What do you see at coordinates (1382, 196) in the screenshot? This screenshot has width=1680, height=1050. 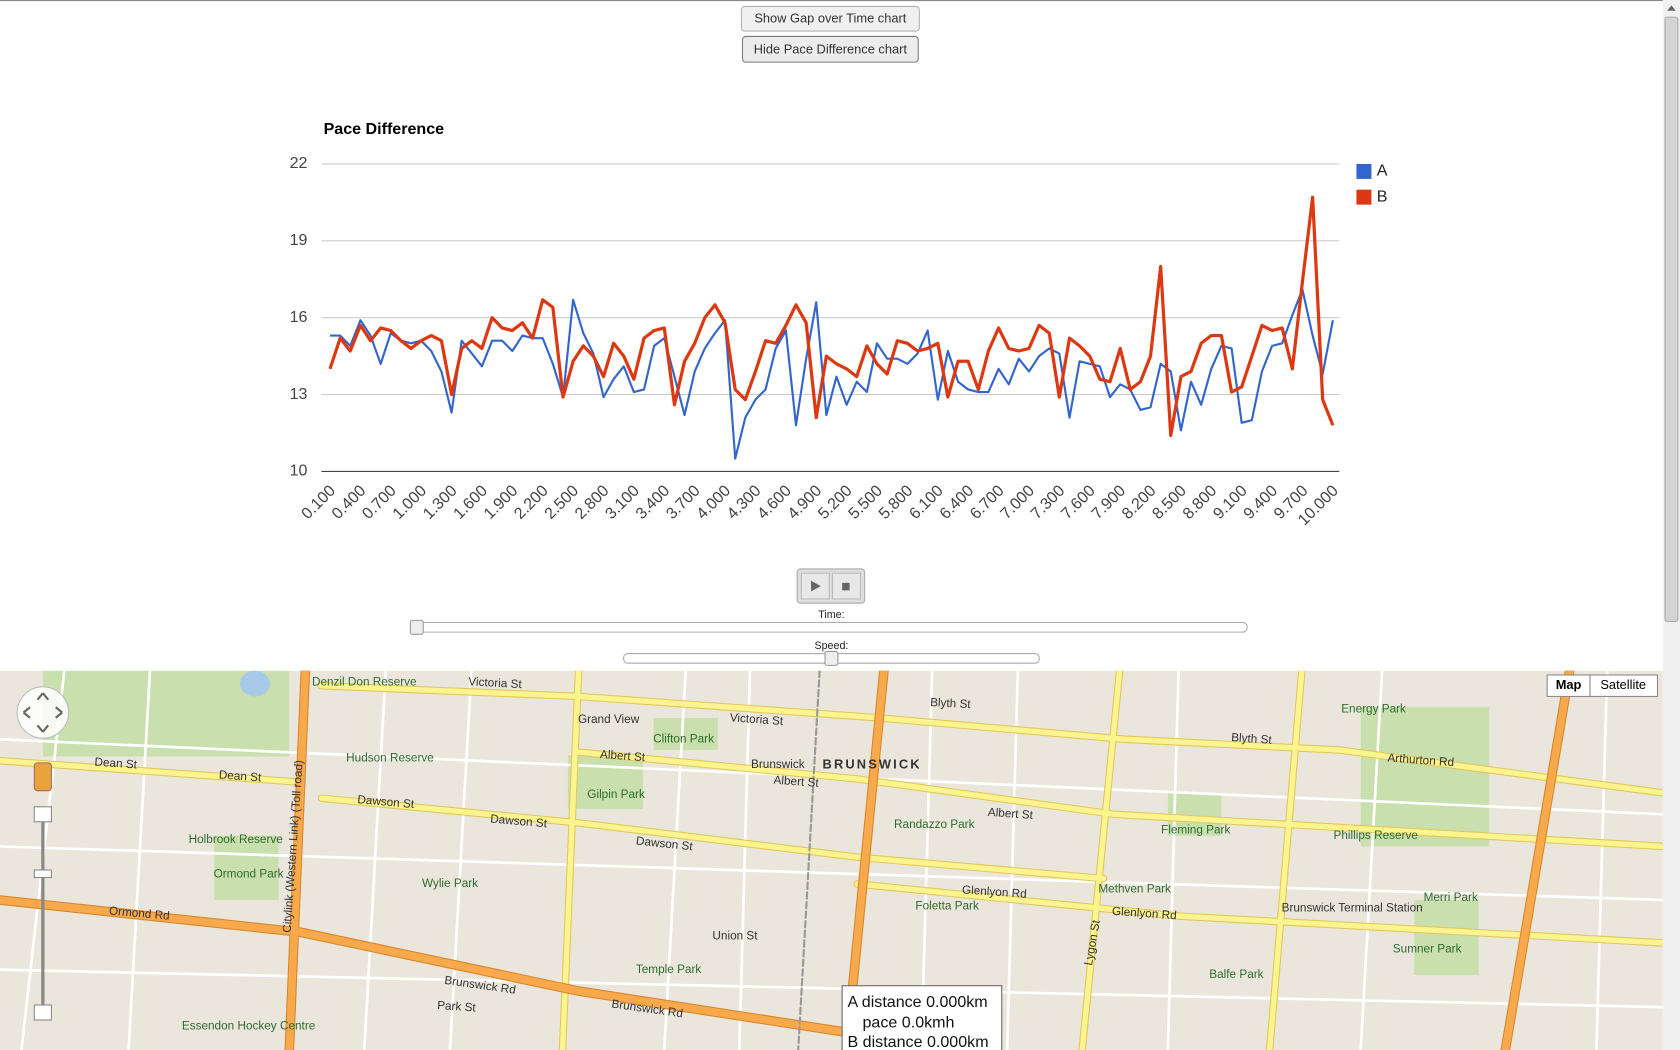 I see `legend-label: B` at bounding box center [1382, 196].